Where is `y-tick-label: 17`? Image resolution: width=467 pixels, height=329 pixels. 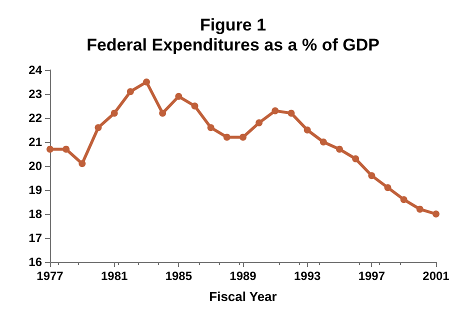
y-tick-label: 17 is located at coordinates (35, 238).